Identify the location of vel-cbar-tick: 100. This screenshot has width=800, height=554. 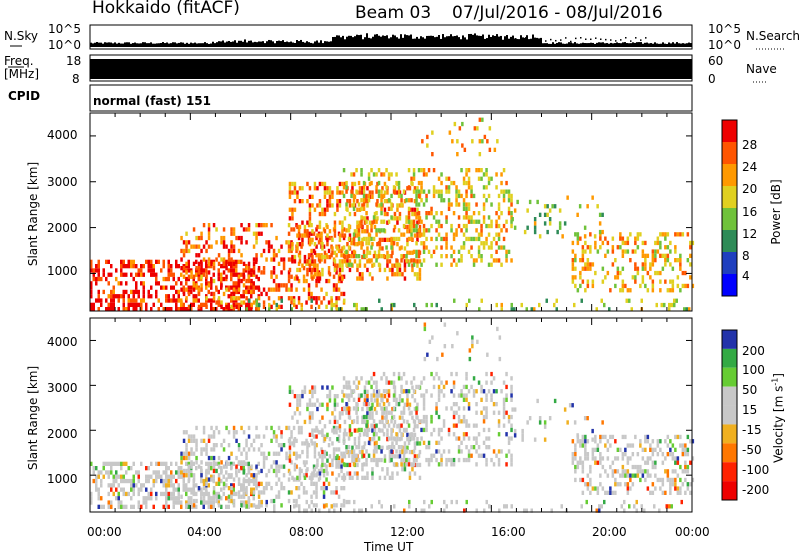
(753, 370).